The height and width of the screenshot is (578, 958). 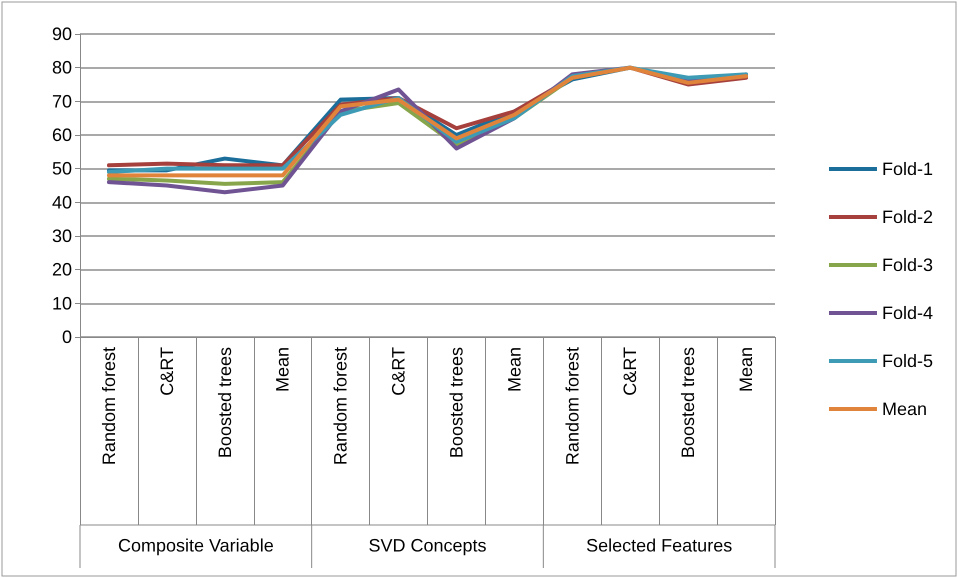 I want to click on text: Selected Features, so click(x=659, y=546).